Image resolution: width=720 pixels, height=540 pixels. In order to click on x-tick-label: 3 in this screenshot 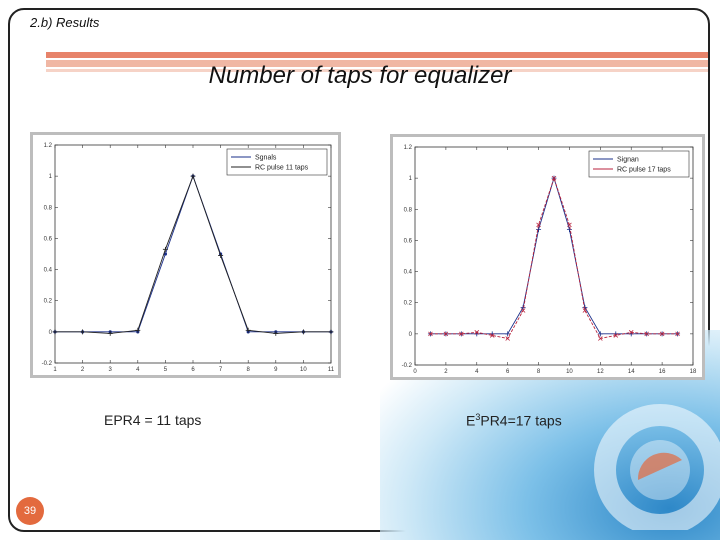, I will do `click(111, 370)`.